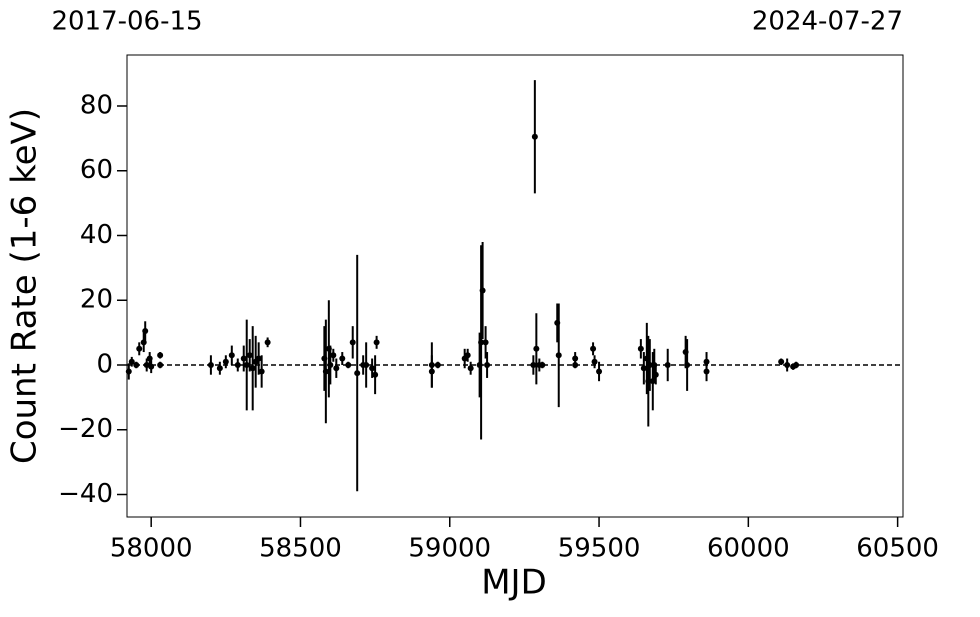  Describe the element at coordinates (126, 22) in the screenshot. I see `top-tick-label: 2017-06-15` at that location.